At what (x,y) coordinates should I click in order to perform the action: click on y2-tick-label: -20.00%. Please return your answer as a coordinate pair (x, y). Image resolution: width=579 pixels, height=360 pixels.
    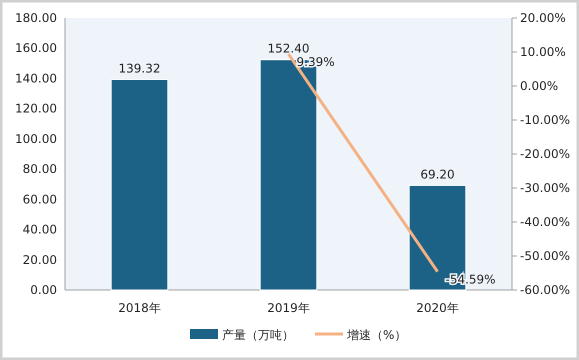
    Looking at the image, I should click on (545, 154).